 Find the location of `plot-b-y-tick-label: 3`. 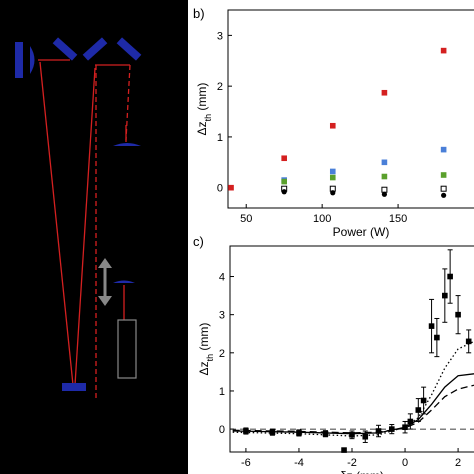

plot-b-y-tick-label: 3 is located at coordinates (220, 36).